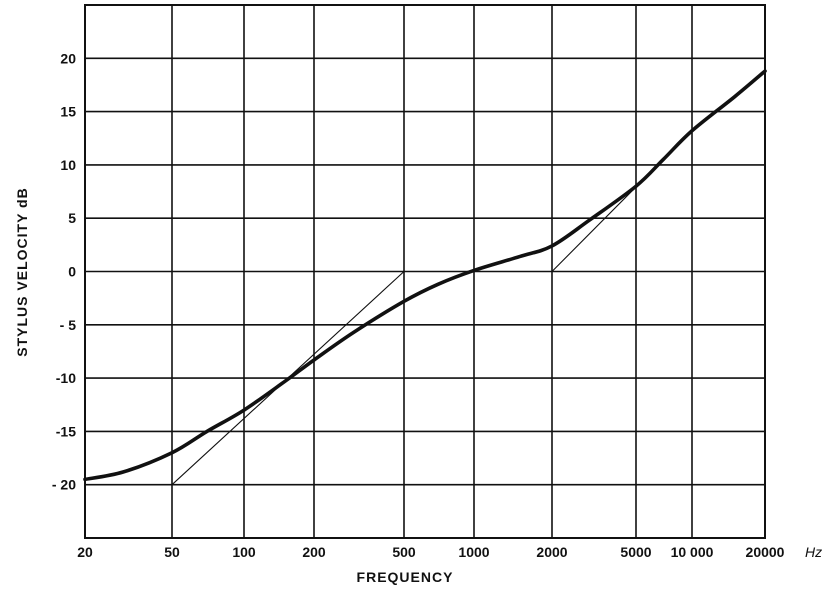 The height and width of the screenshot is (590, 836). Describe the element at coordinates (22, 271) in the screenshot. I see `y-axis-label: STYLUS VELOCITY dB` at that location.